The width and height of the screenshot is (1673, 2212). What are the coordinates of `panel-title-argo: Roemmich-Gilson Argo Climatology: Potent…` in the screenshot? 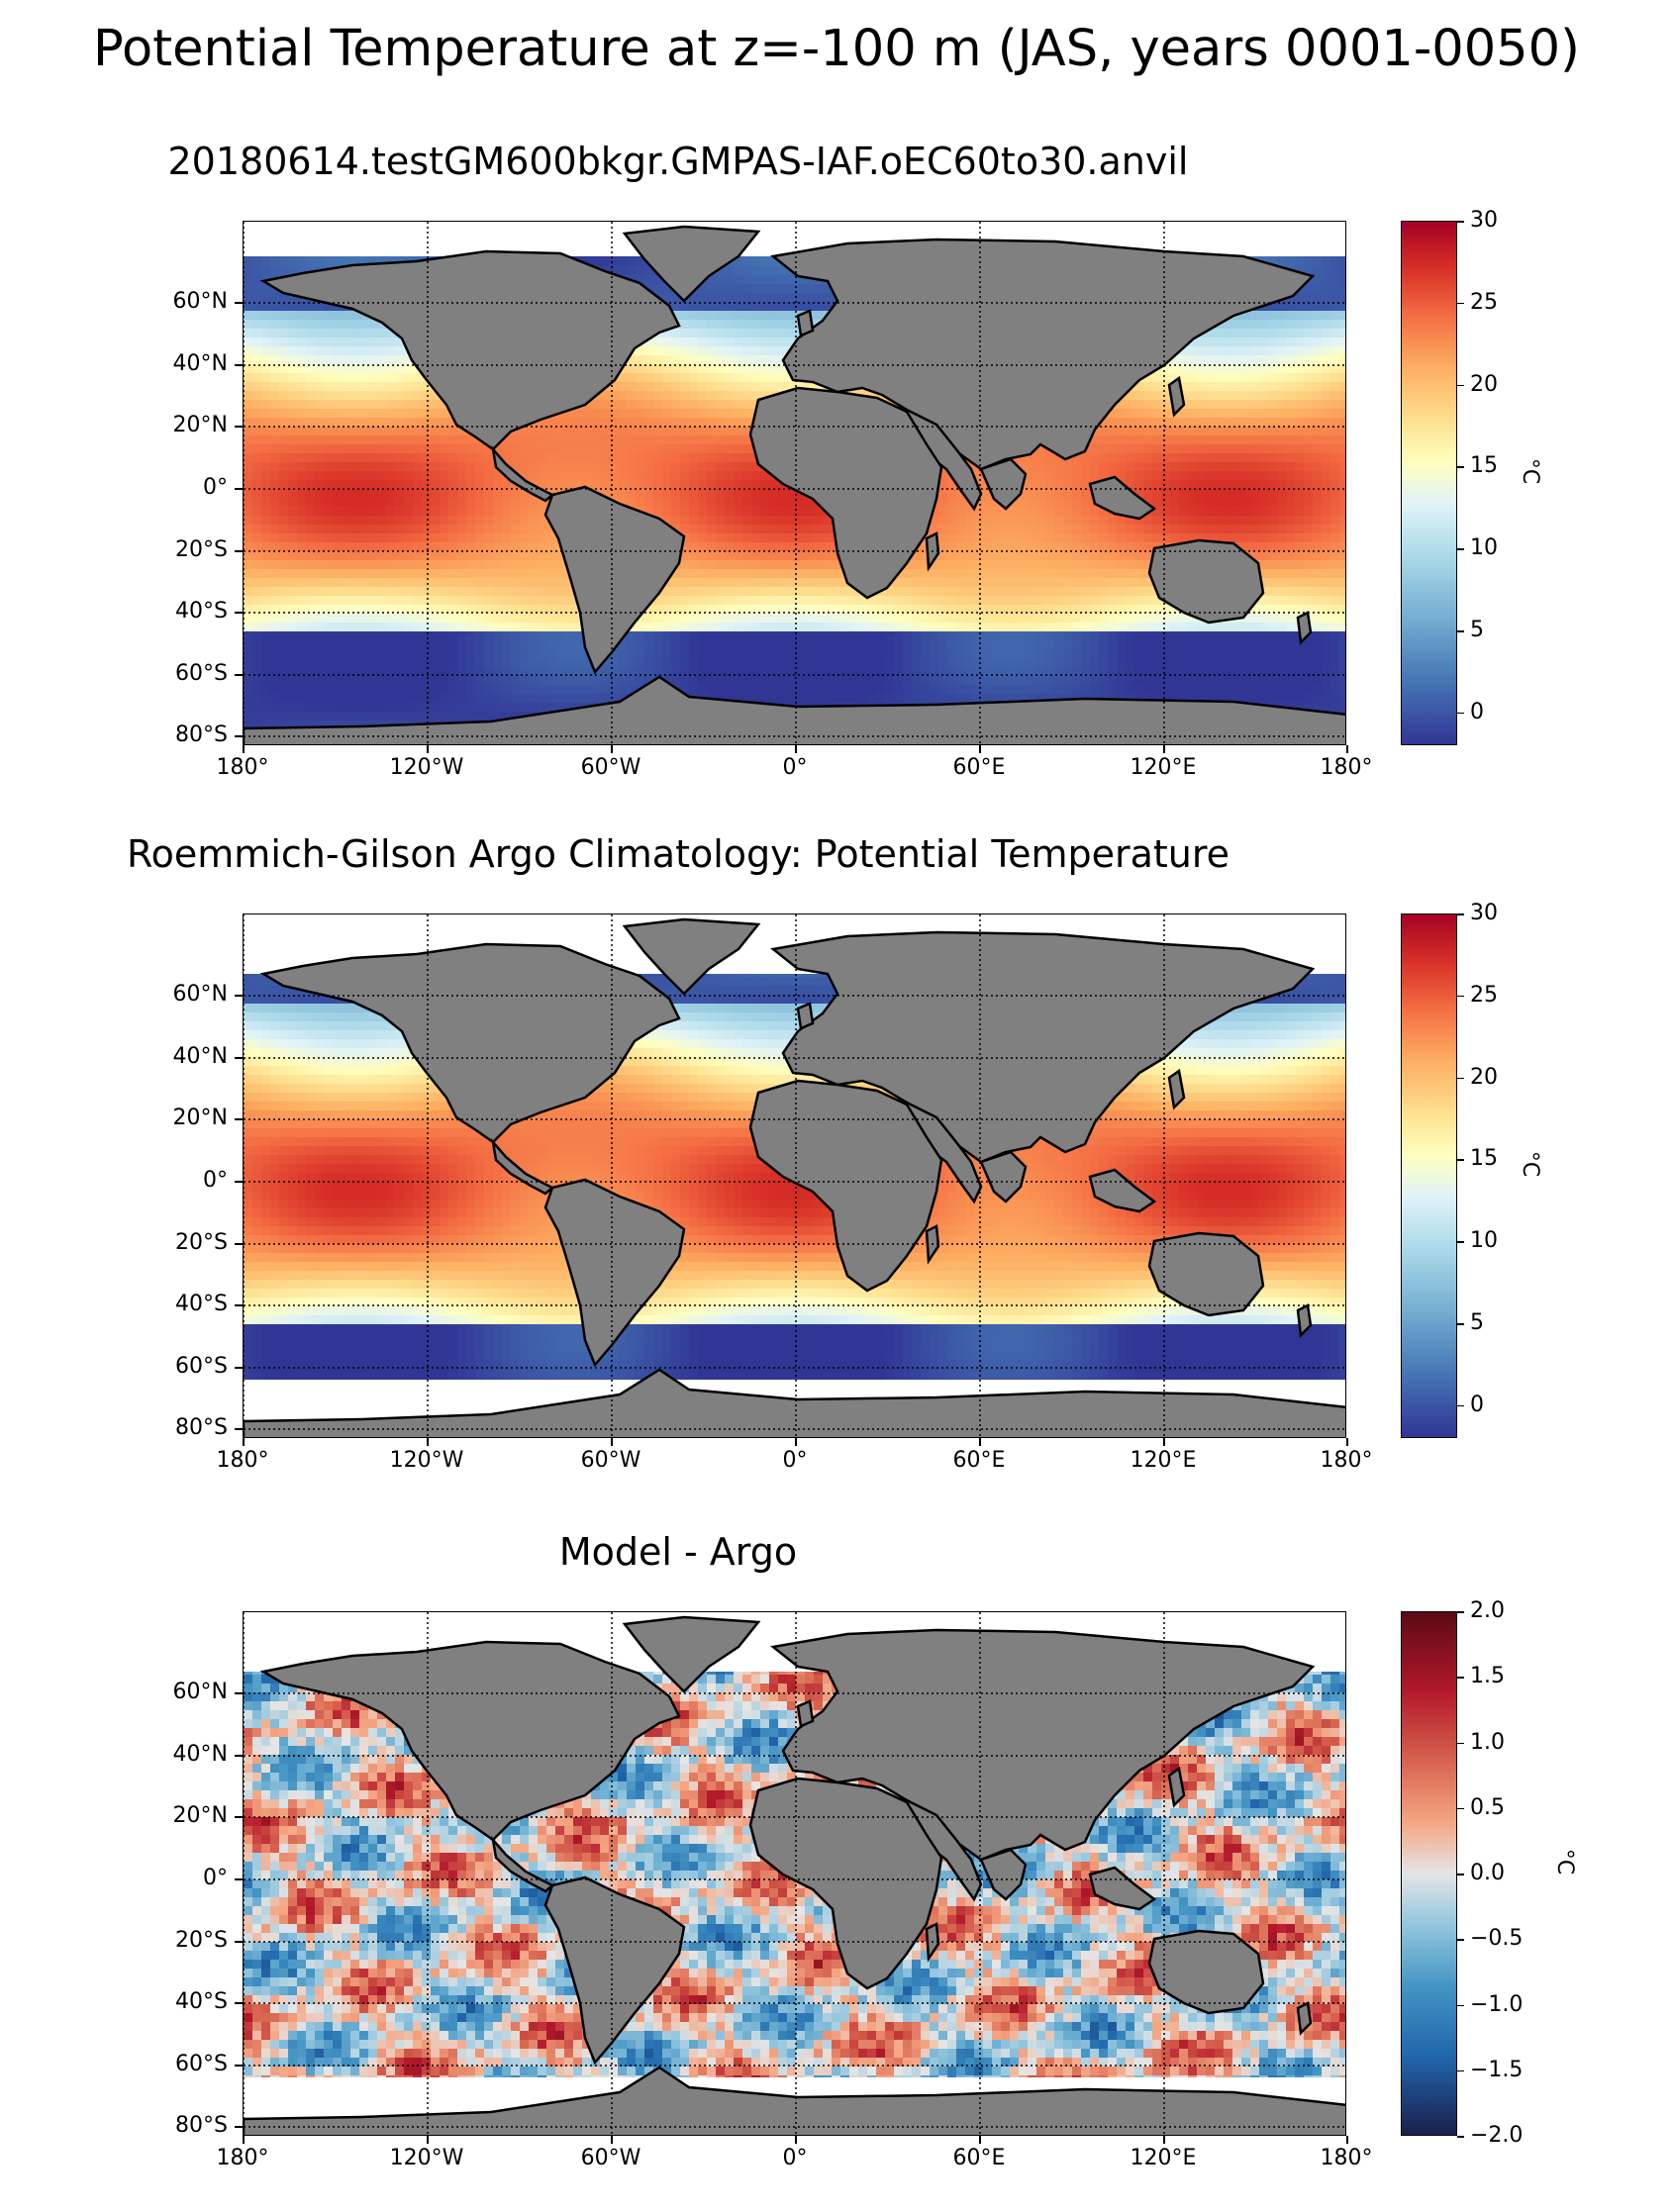 It's located at (678, 854).